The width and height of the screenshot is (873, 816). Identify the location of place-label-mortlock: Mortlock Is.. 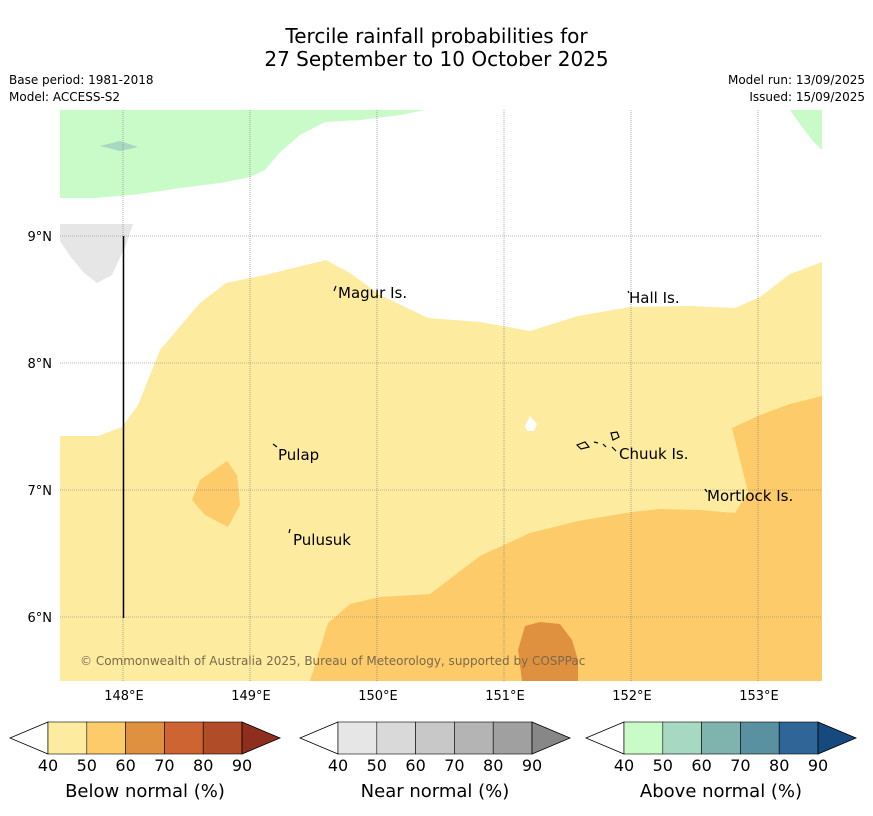
(750, 496).